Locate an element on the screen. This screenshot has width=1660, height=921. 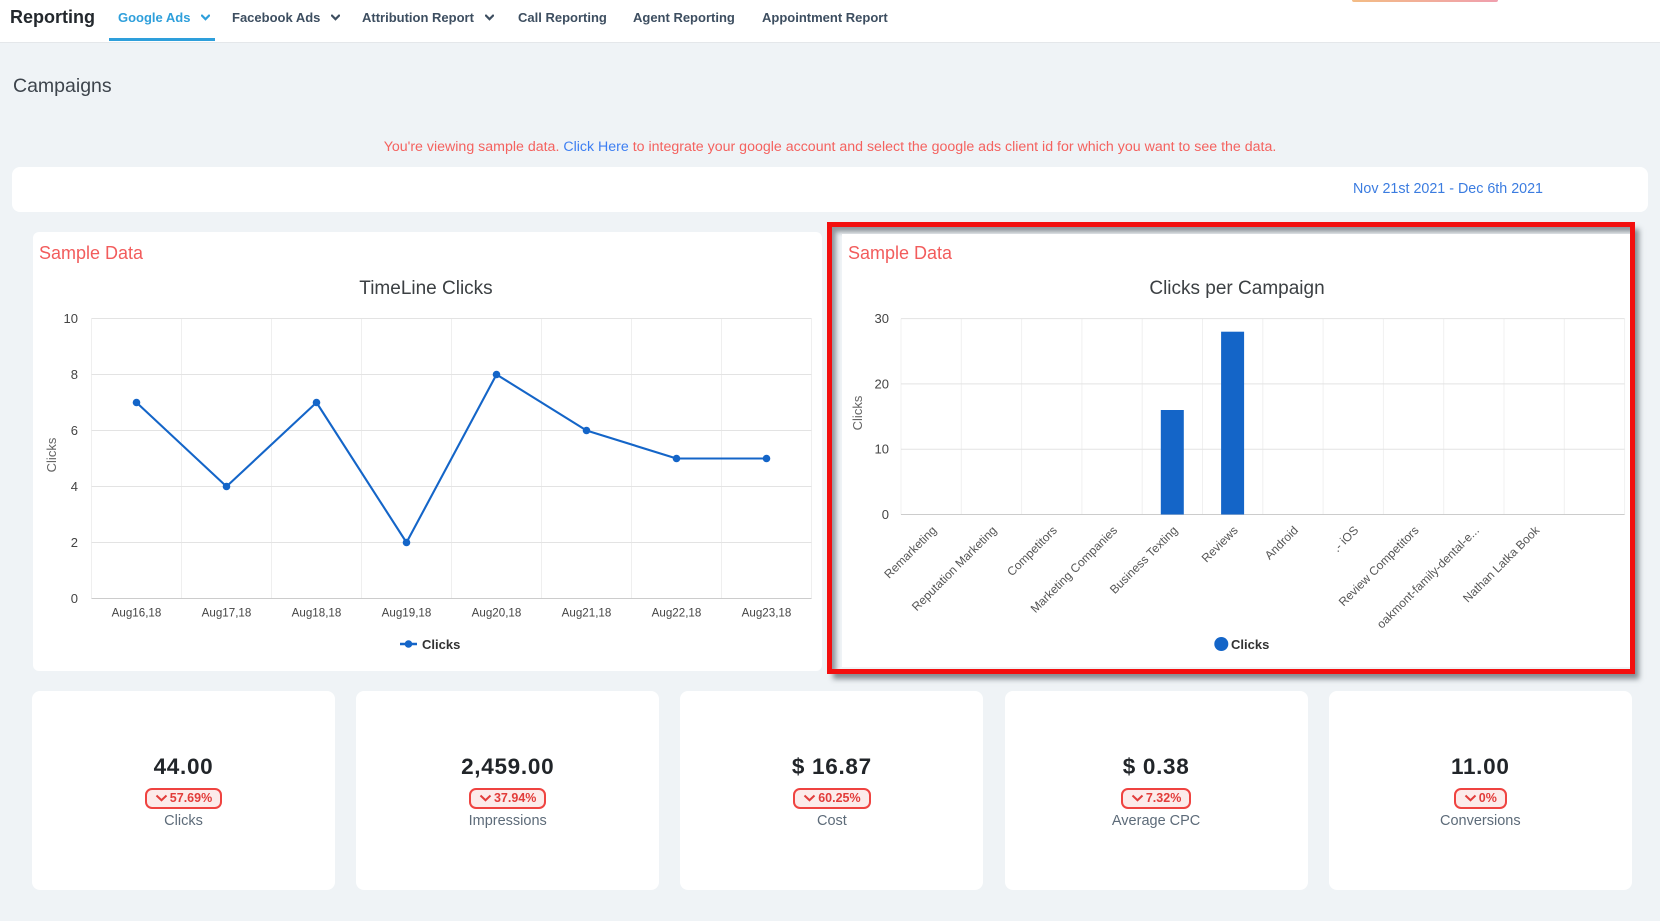
svg-text: Aug19,18 is located at coordinates (407, 613).